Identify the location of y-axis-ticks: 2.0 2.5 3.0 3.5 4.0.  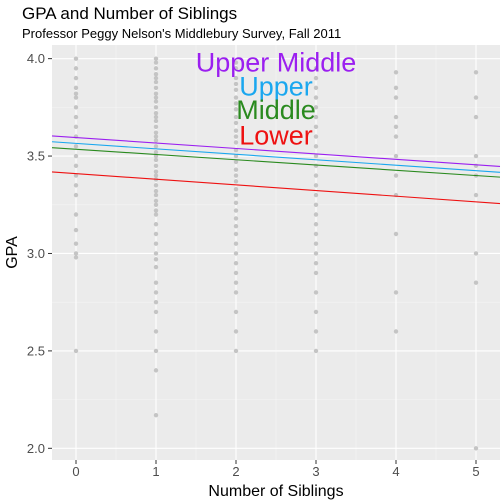
(39, 253).